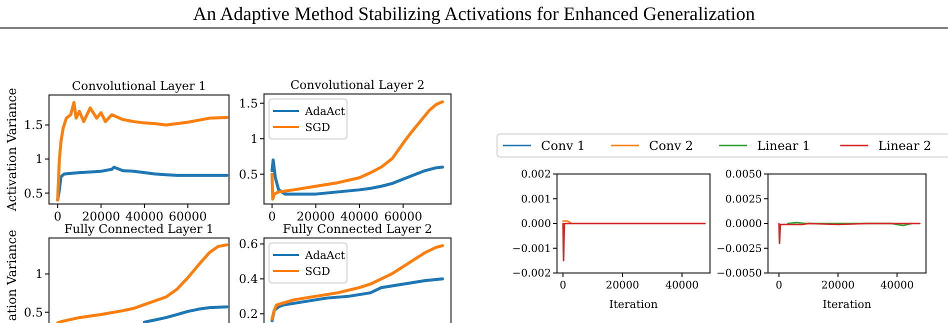 The height and width of the screenshot is (323, 948). I want to click on y-axis-title: Activation Variance, so click(11, 150).